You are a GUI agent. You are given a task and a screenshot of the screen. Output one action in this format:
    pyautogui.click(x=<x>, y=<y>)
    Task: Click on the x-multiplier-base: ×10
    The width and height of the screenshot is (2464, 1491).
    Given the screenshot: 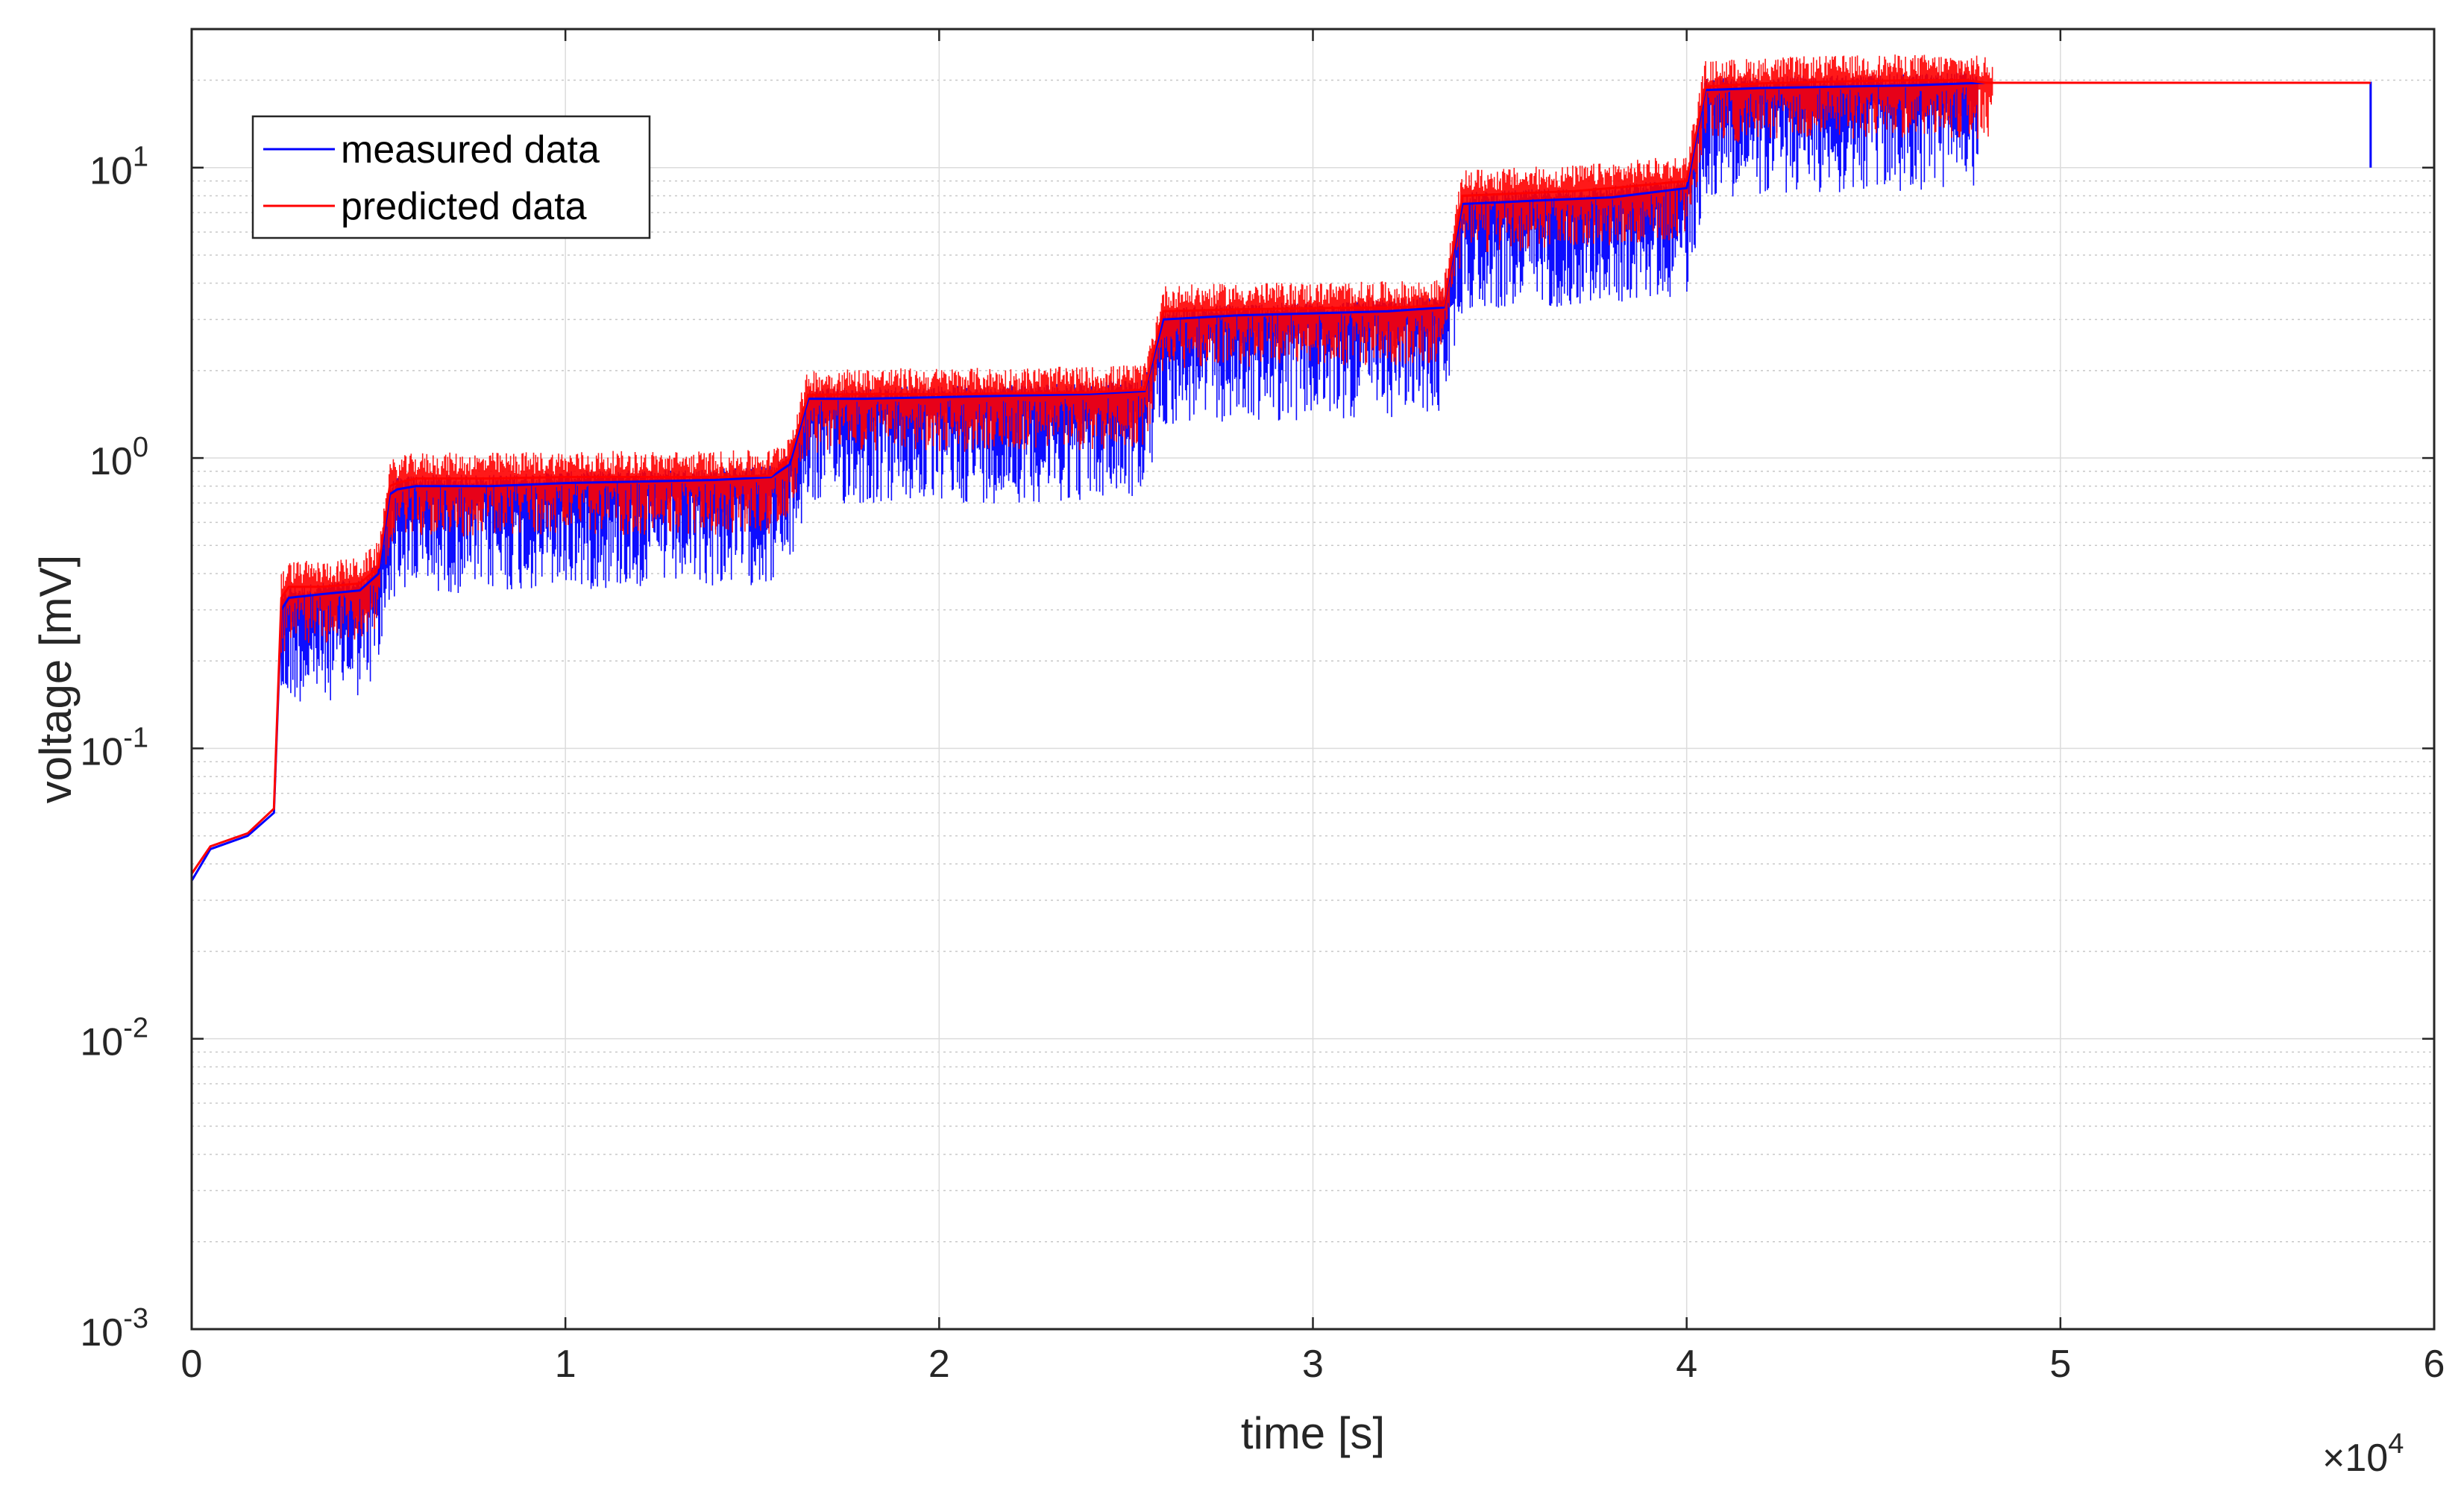 What is the action you would take?
    pyautogui.click(x=2355, y=1458)
    